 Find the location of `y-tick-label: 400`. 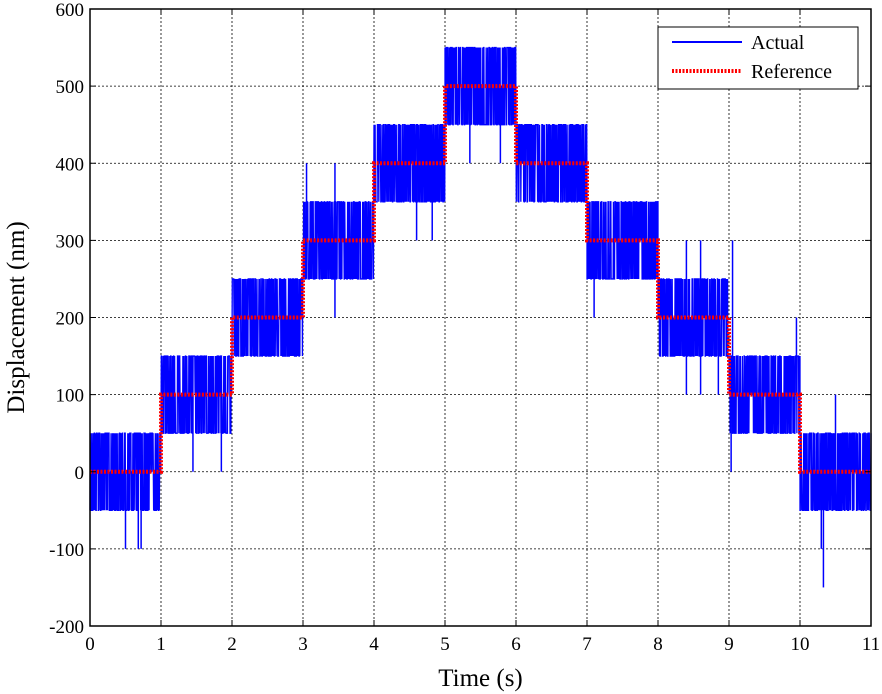

y-tick-label: 400 is located at coordinates (70, 164).